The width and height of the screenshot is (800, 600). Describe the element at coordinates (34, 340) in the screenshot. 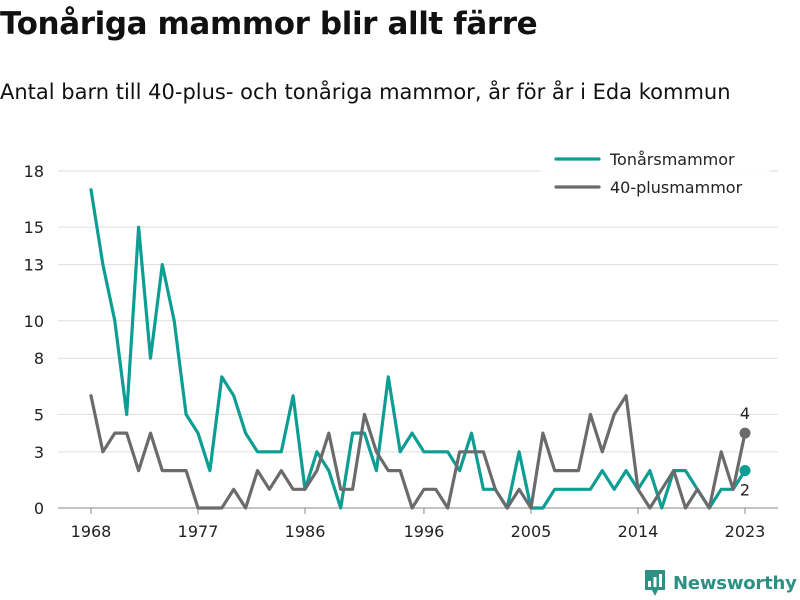

I see `y-axis: 0 3 5 8 10 13 15 18` at that location.